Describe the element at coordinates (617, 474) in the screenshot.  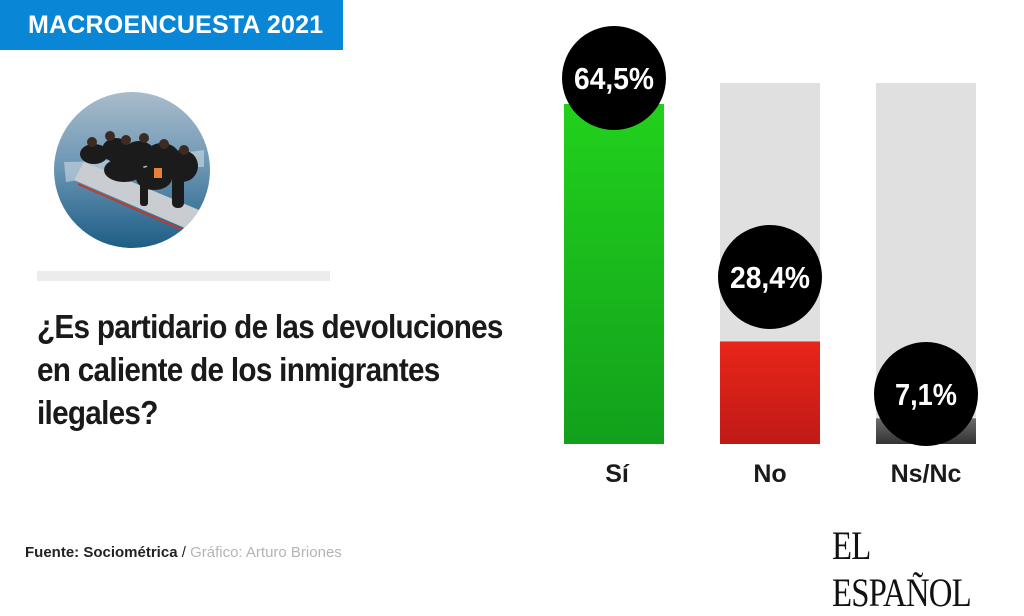
I see `category-label-si: Sí` at that location.